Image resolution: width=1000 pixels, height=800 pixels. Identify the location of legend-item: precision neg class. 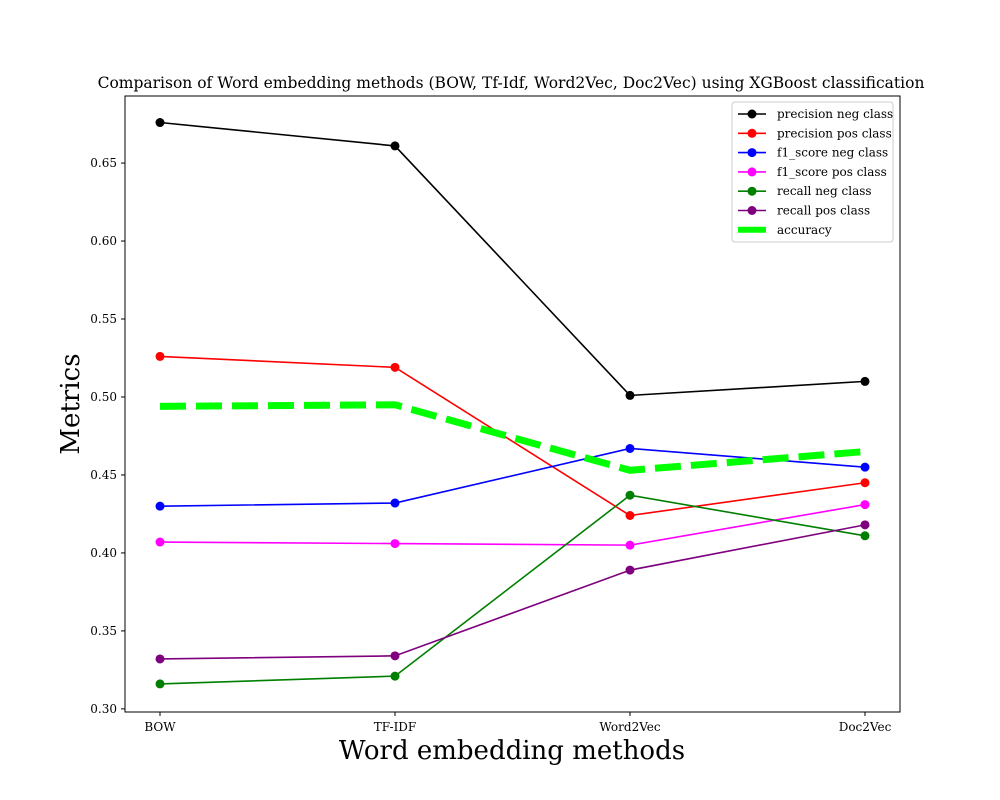
(815, 114).